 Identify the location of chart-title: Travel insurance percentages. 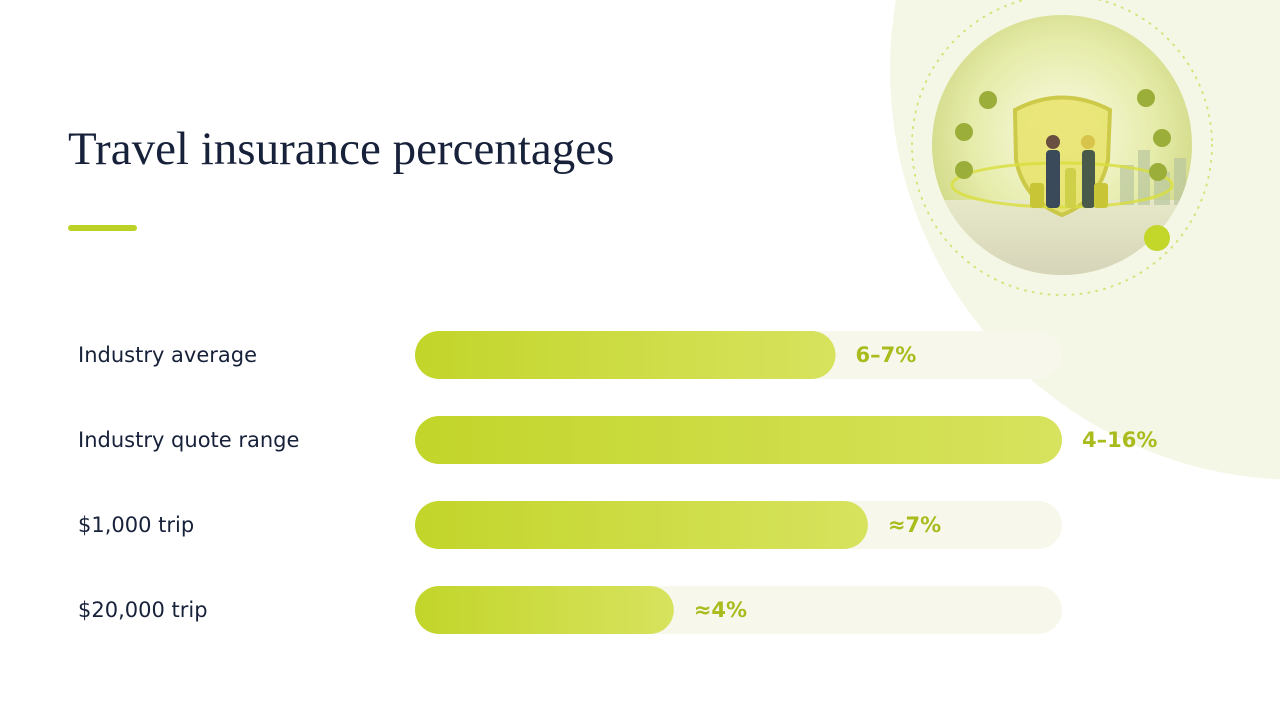
(341, 149).